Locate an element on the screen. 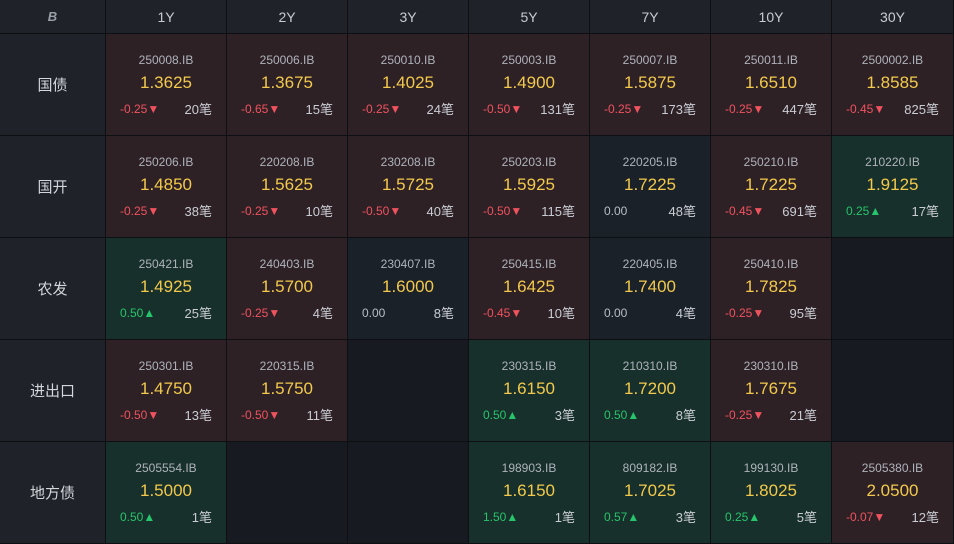 This screenshot has width=954, height=544. yield-value: 1.5625 is located at coordinates (287, 184).